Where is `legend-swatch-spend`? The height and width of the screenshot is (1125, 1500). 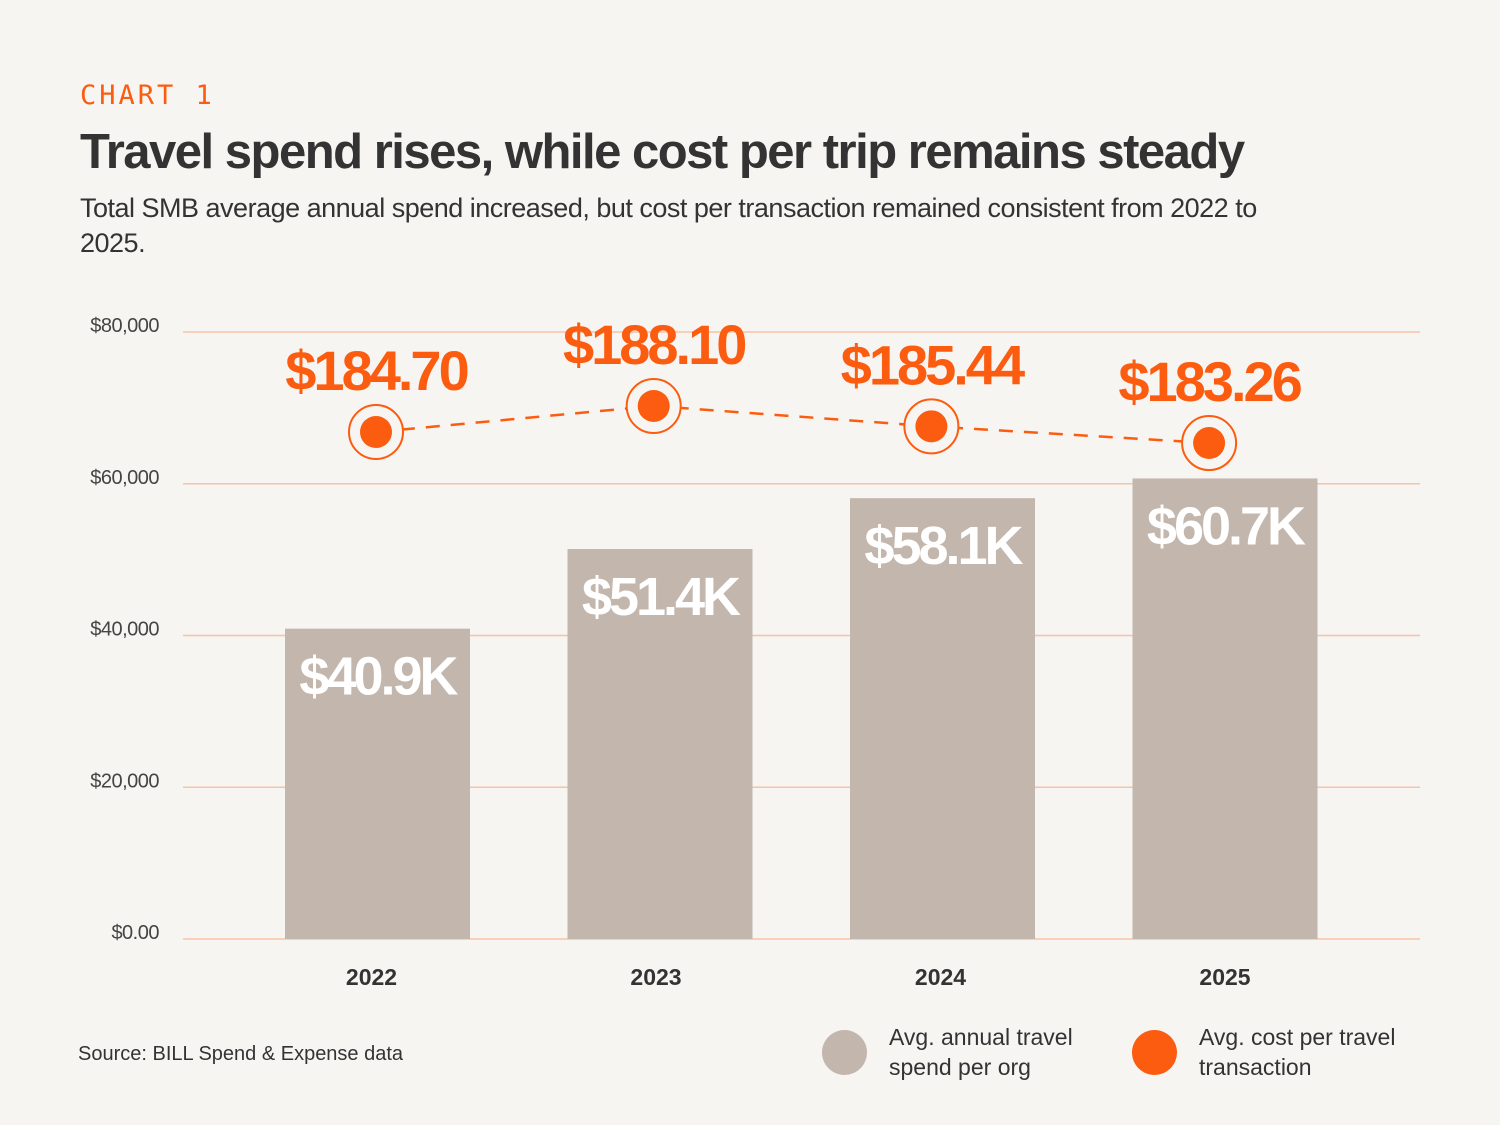 legend-swatch-spend is located at coordinates (844, 1052).